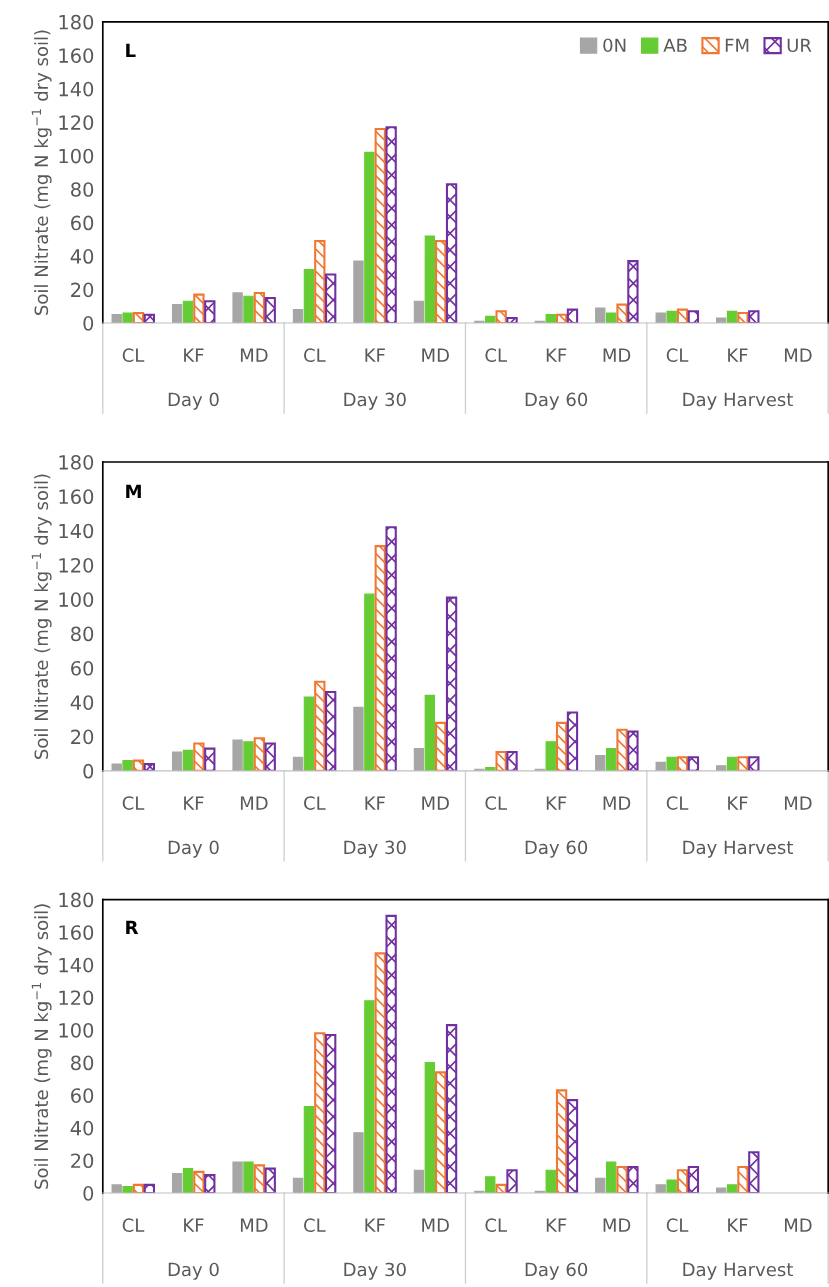 Image resolution: width=829 pixels, height=1287 pixels. I want to click on legend-label: UR, so click(799, 45).